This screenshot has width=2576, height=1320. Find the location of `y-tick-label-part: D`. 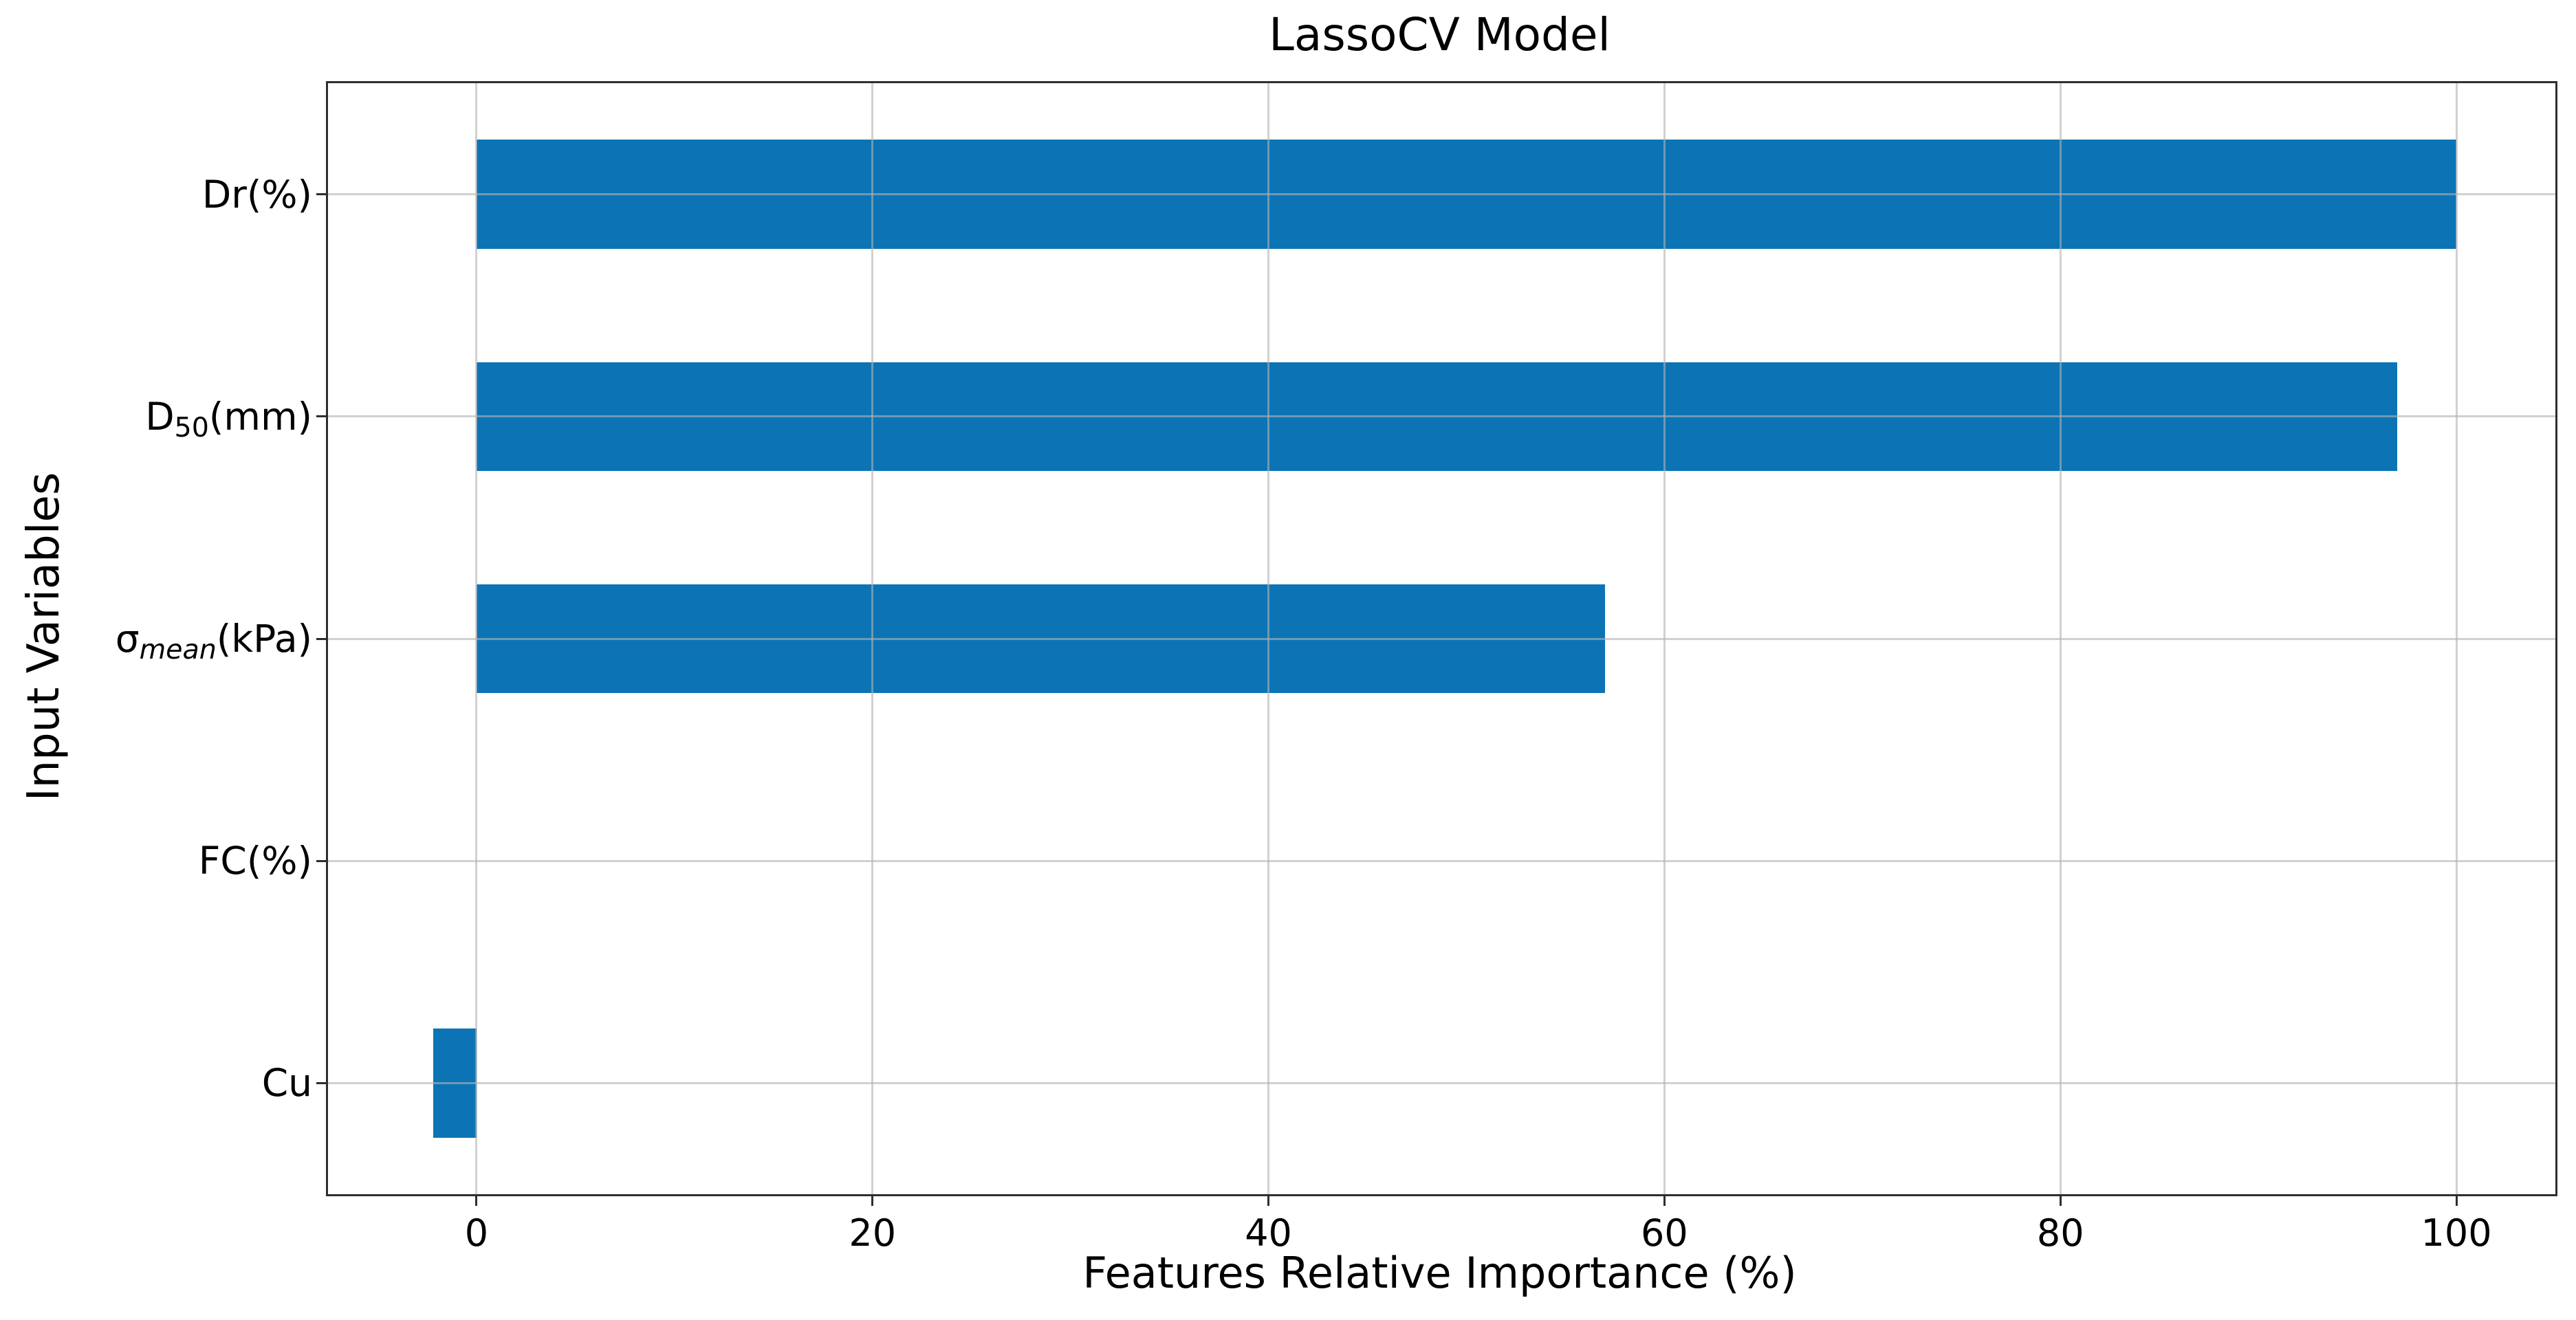

y-tick-label-part: D is located at coordinates (160, 417).